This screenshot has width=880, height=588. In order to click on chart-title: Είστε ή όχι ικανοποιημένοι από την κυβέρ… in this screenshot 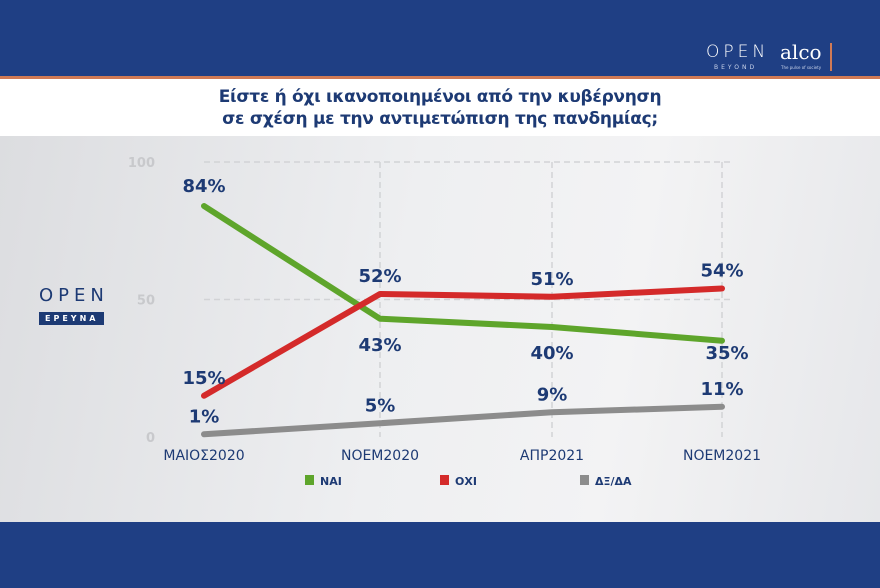, I will do `click(440, 104)`.